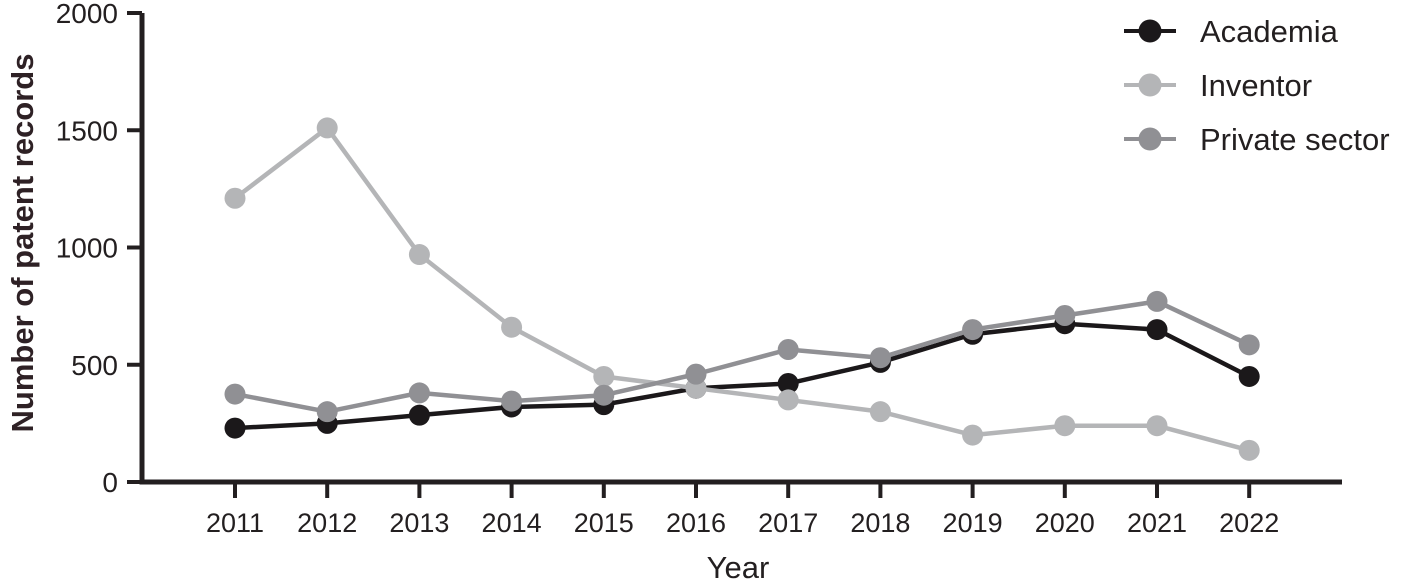 This screenshot has width=1417, height=584. What do you see at coordinates (110, 482) in the screenshot?
I see `y-tick-label: 0` at bounding box center [110, 482].